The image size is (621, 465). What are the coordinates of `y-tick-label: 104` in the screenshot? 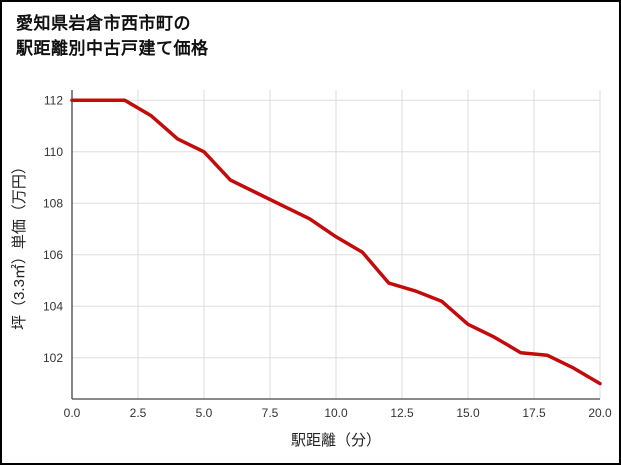 It's located at (53, 306).